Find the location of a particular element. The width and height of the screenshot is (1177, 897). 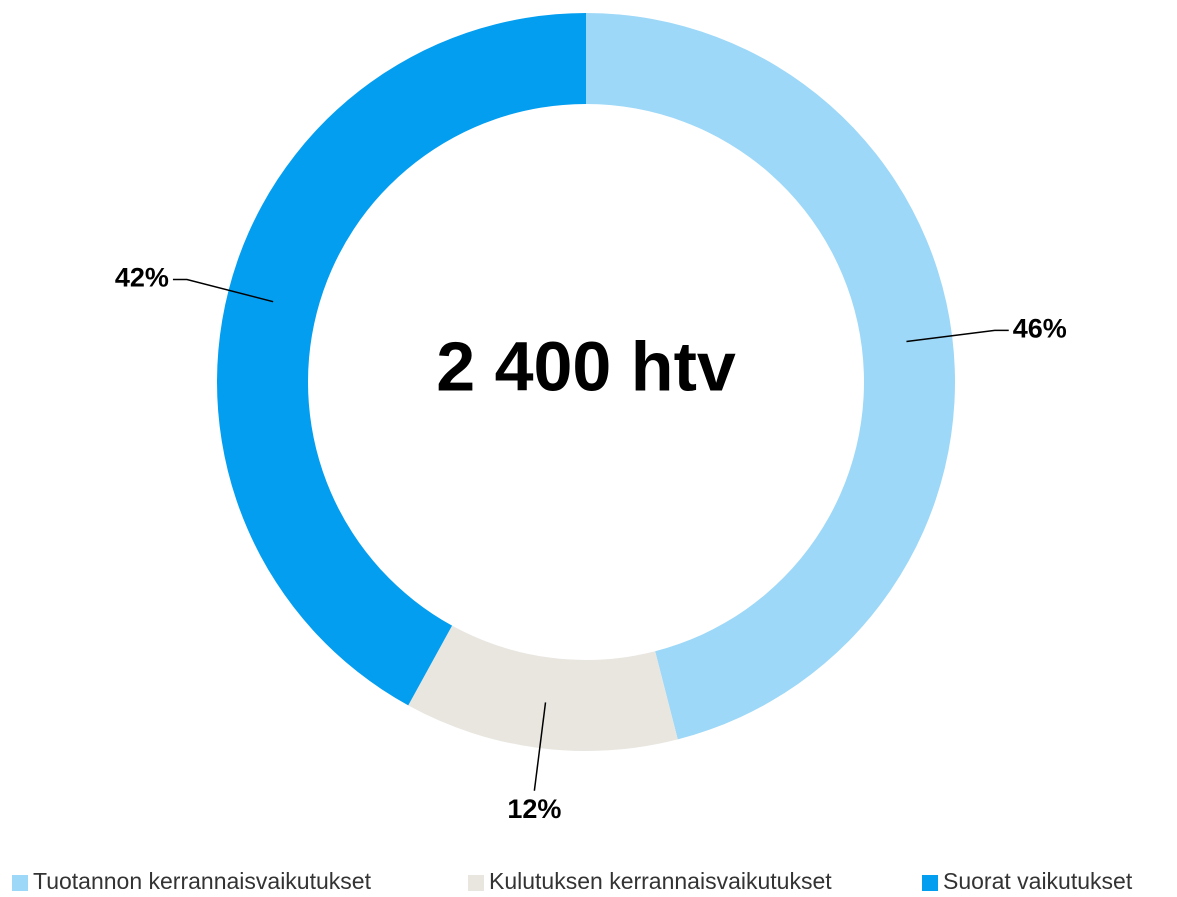

legend-label: Suorat vaikutukset is located at coordinates (1038, 881).